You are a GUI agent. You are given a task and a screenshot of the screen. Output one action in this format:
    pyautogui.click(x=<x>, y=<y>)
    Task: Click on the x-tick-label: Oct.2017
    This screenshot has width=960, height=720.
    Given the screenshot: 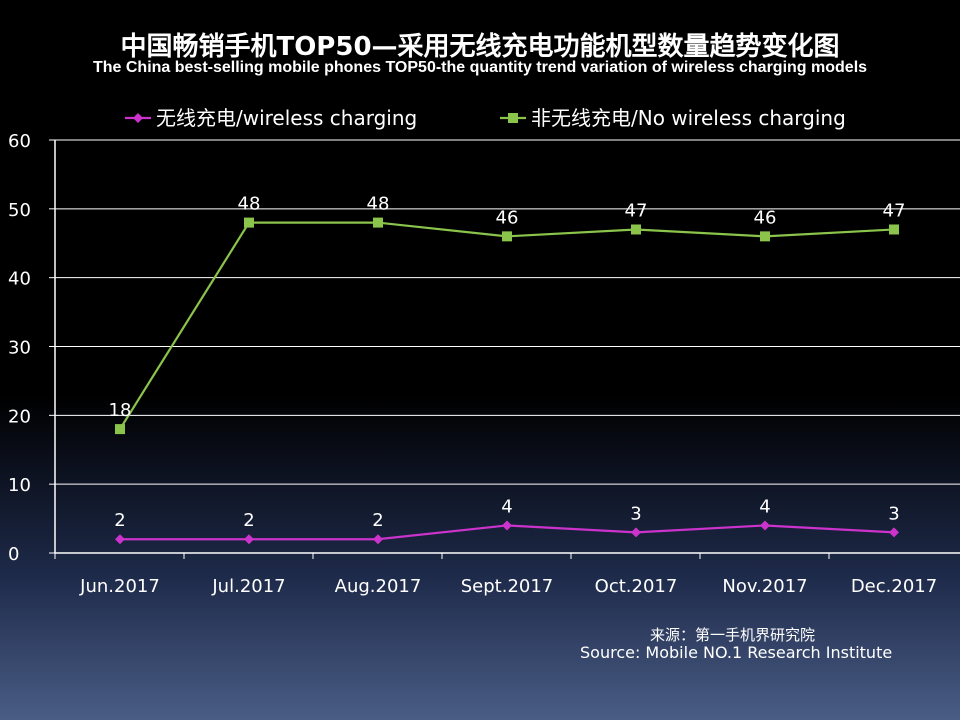 What is the action you would take?
    pyautogui.click(x=636, y=586)
    